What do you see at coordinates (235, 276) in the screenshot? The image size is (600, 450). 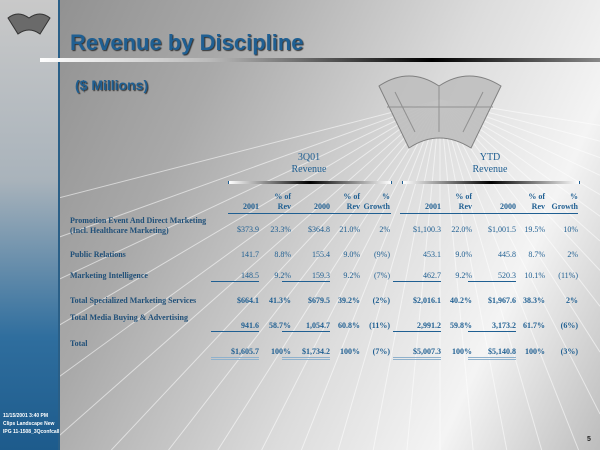 I see `table-cell: 148.5` at bounding box center [235, 276].